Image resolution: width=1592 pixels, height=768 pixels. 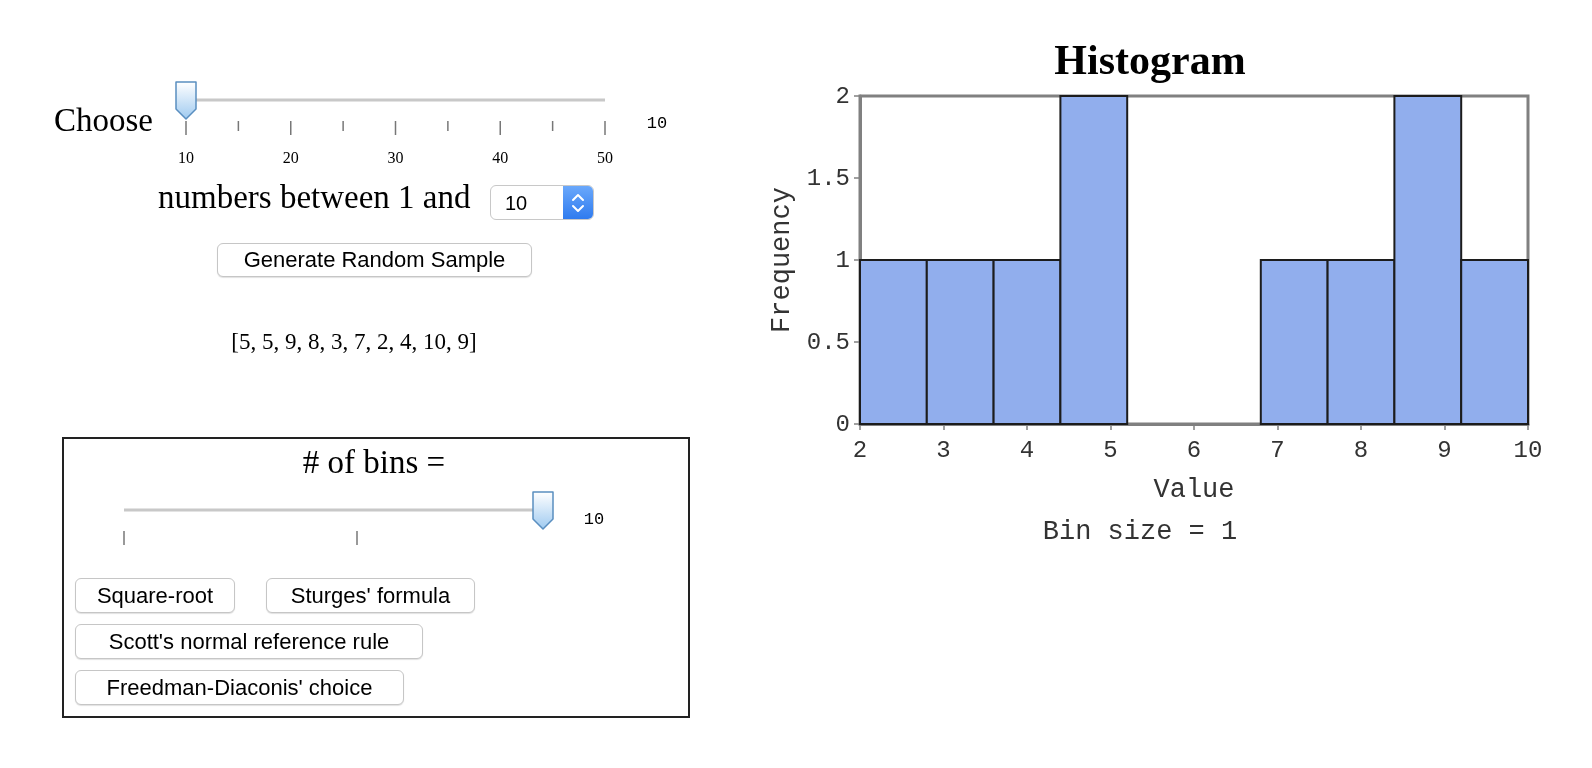 I want to click on text: # of bins =, so click(x=374, y=463).